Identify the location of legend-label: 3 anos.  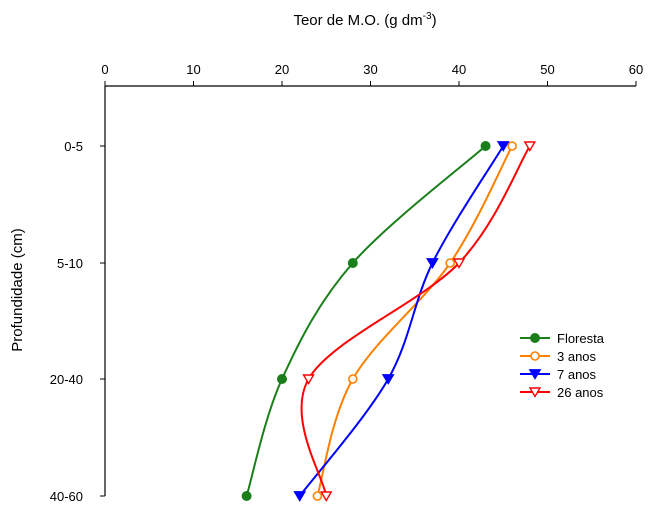
(577, 356).